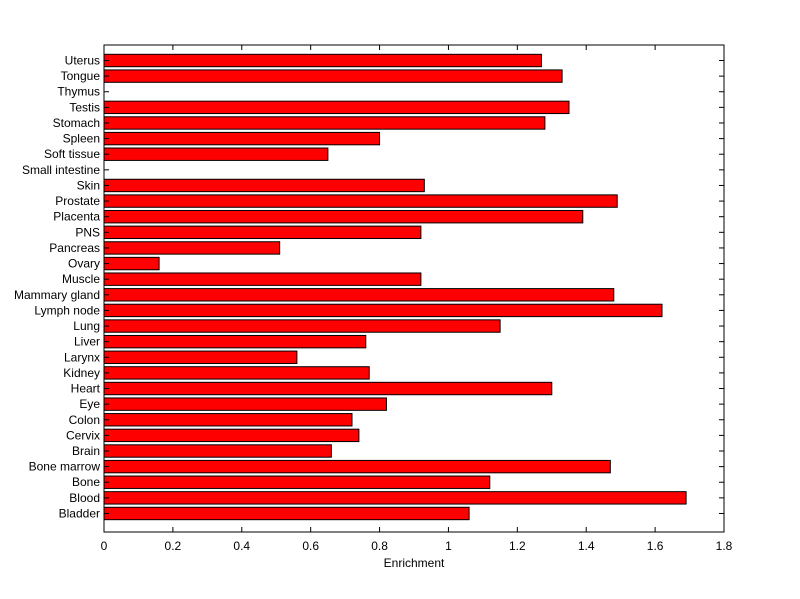 The width and height of the screenshot is (800, 599). Describe the element at coordinates (216, 154) in the screenshot. I see `bar-soft-tissue` at that location.